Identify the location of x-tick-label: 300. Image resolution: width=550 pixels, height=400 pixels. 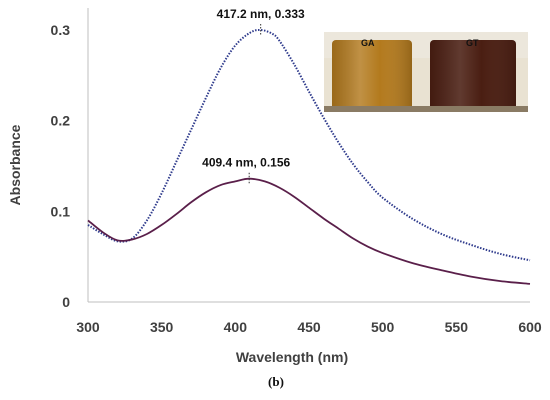
(88, 327).